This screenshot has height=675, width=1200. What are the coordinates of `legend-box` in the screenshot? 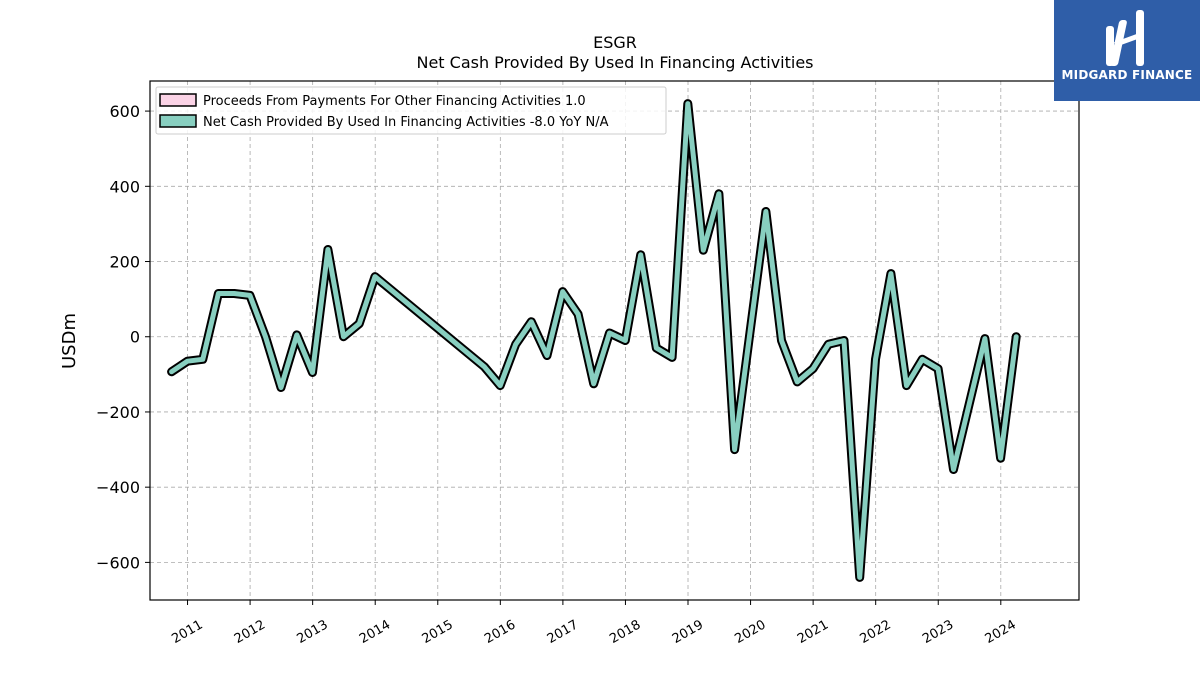 It's located at (411, 110).